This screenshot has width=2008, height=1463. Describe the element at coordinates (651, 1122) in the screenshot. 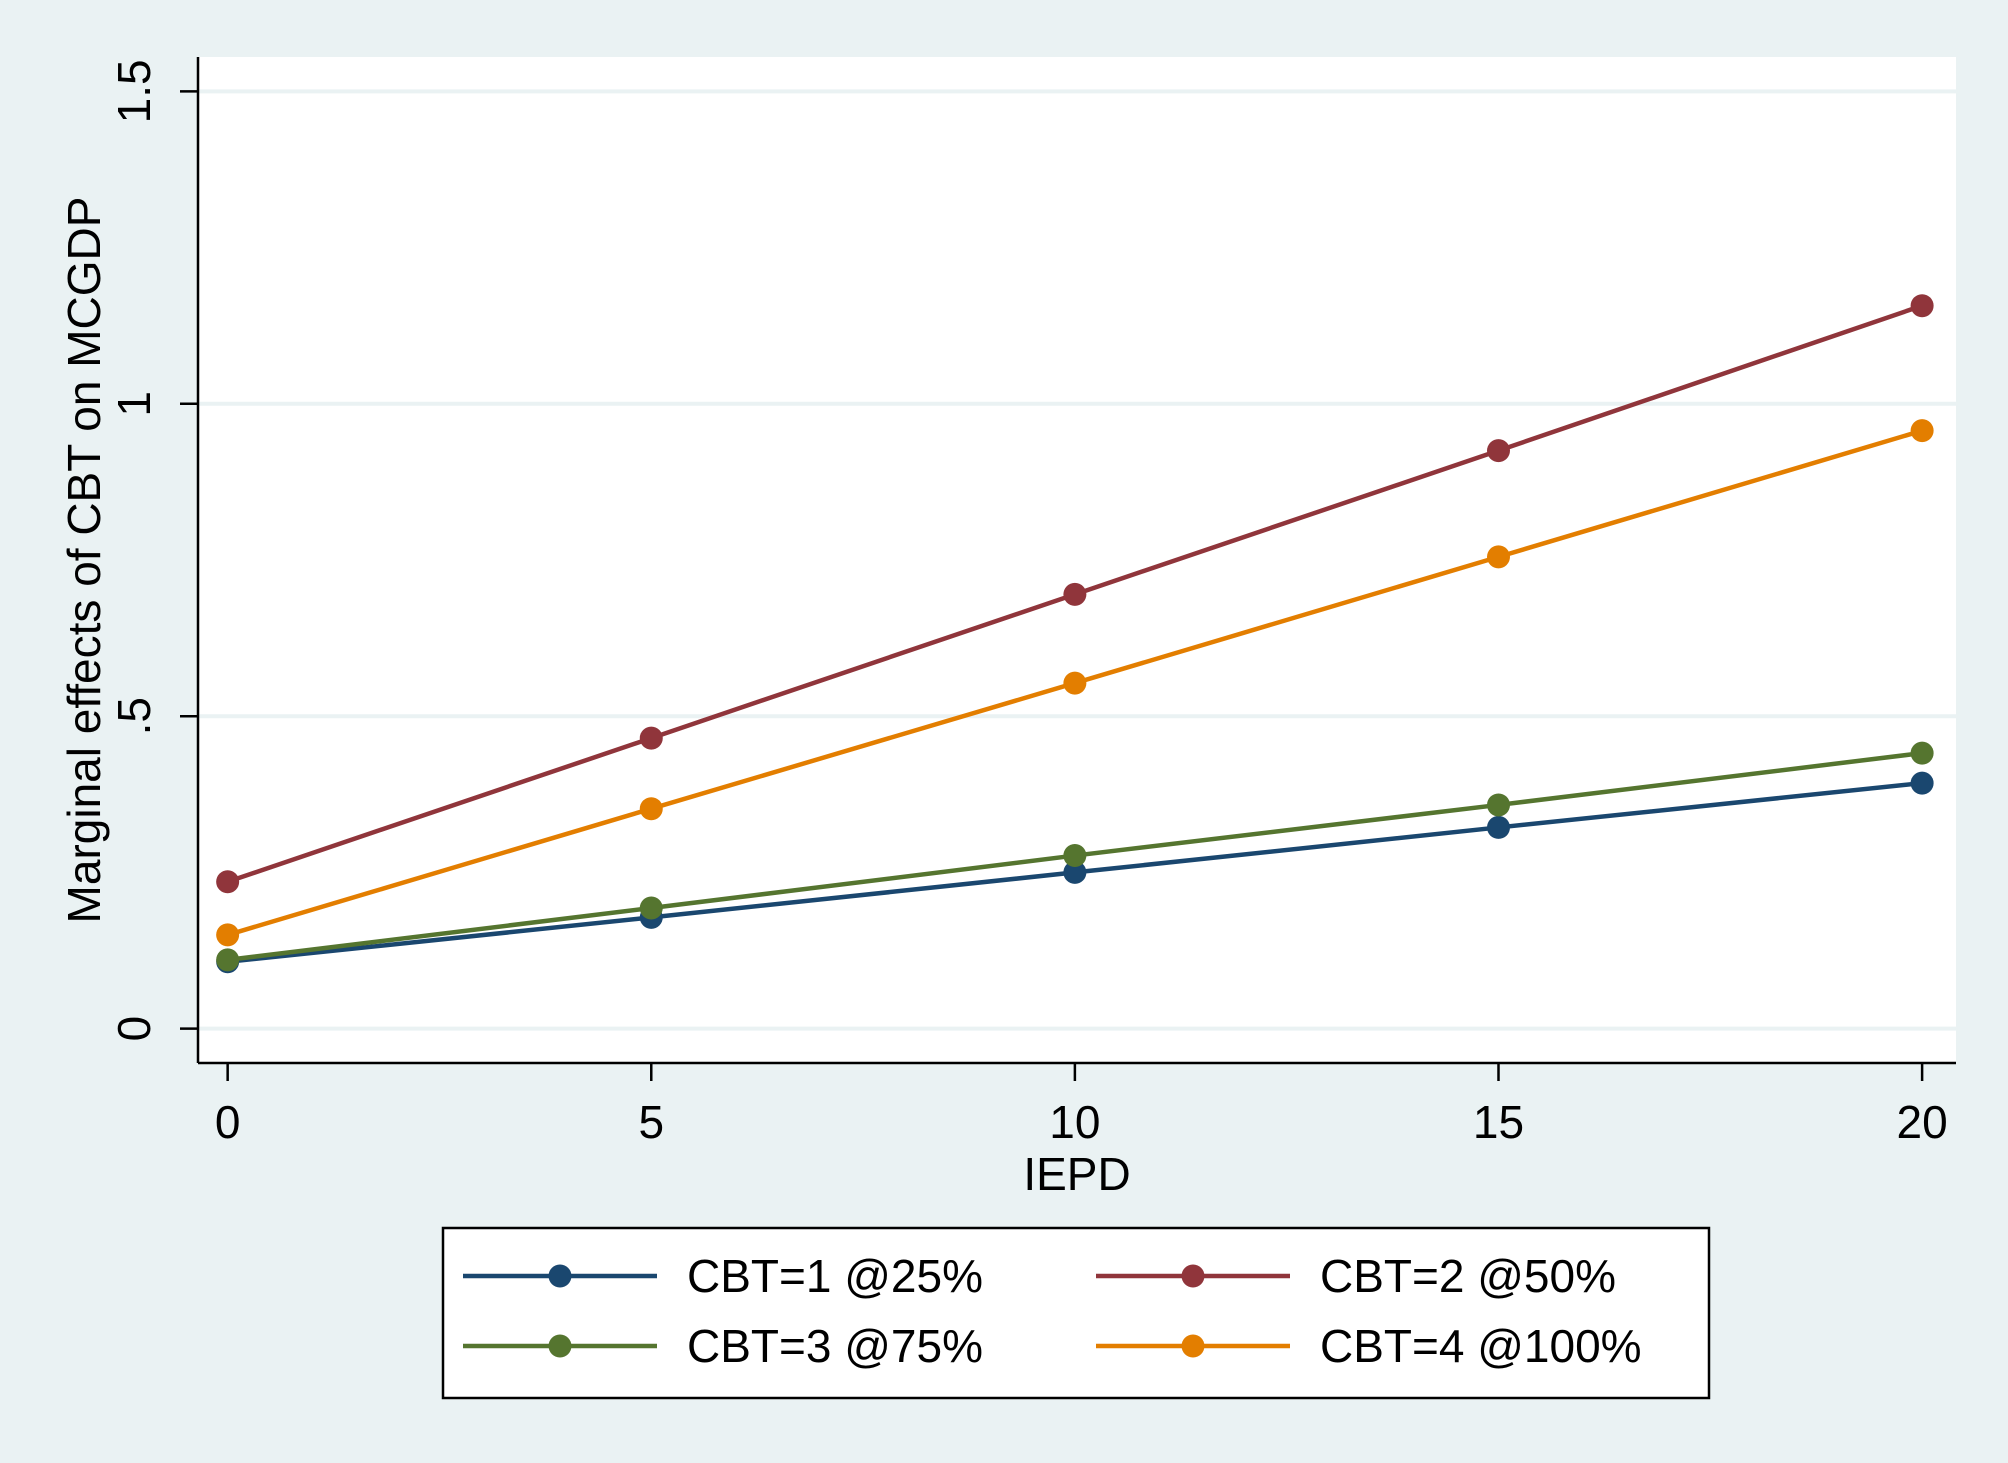

I see `x-tick-label: 5` at that location.